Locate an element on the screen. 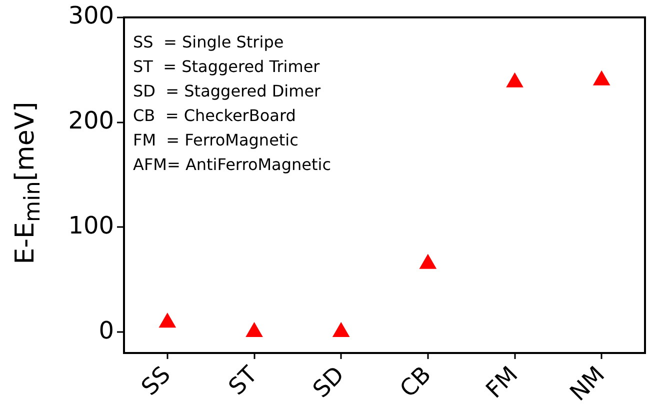  x-tick-label: SD is located at coordinates (329, 383).